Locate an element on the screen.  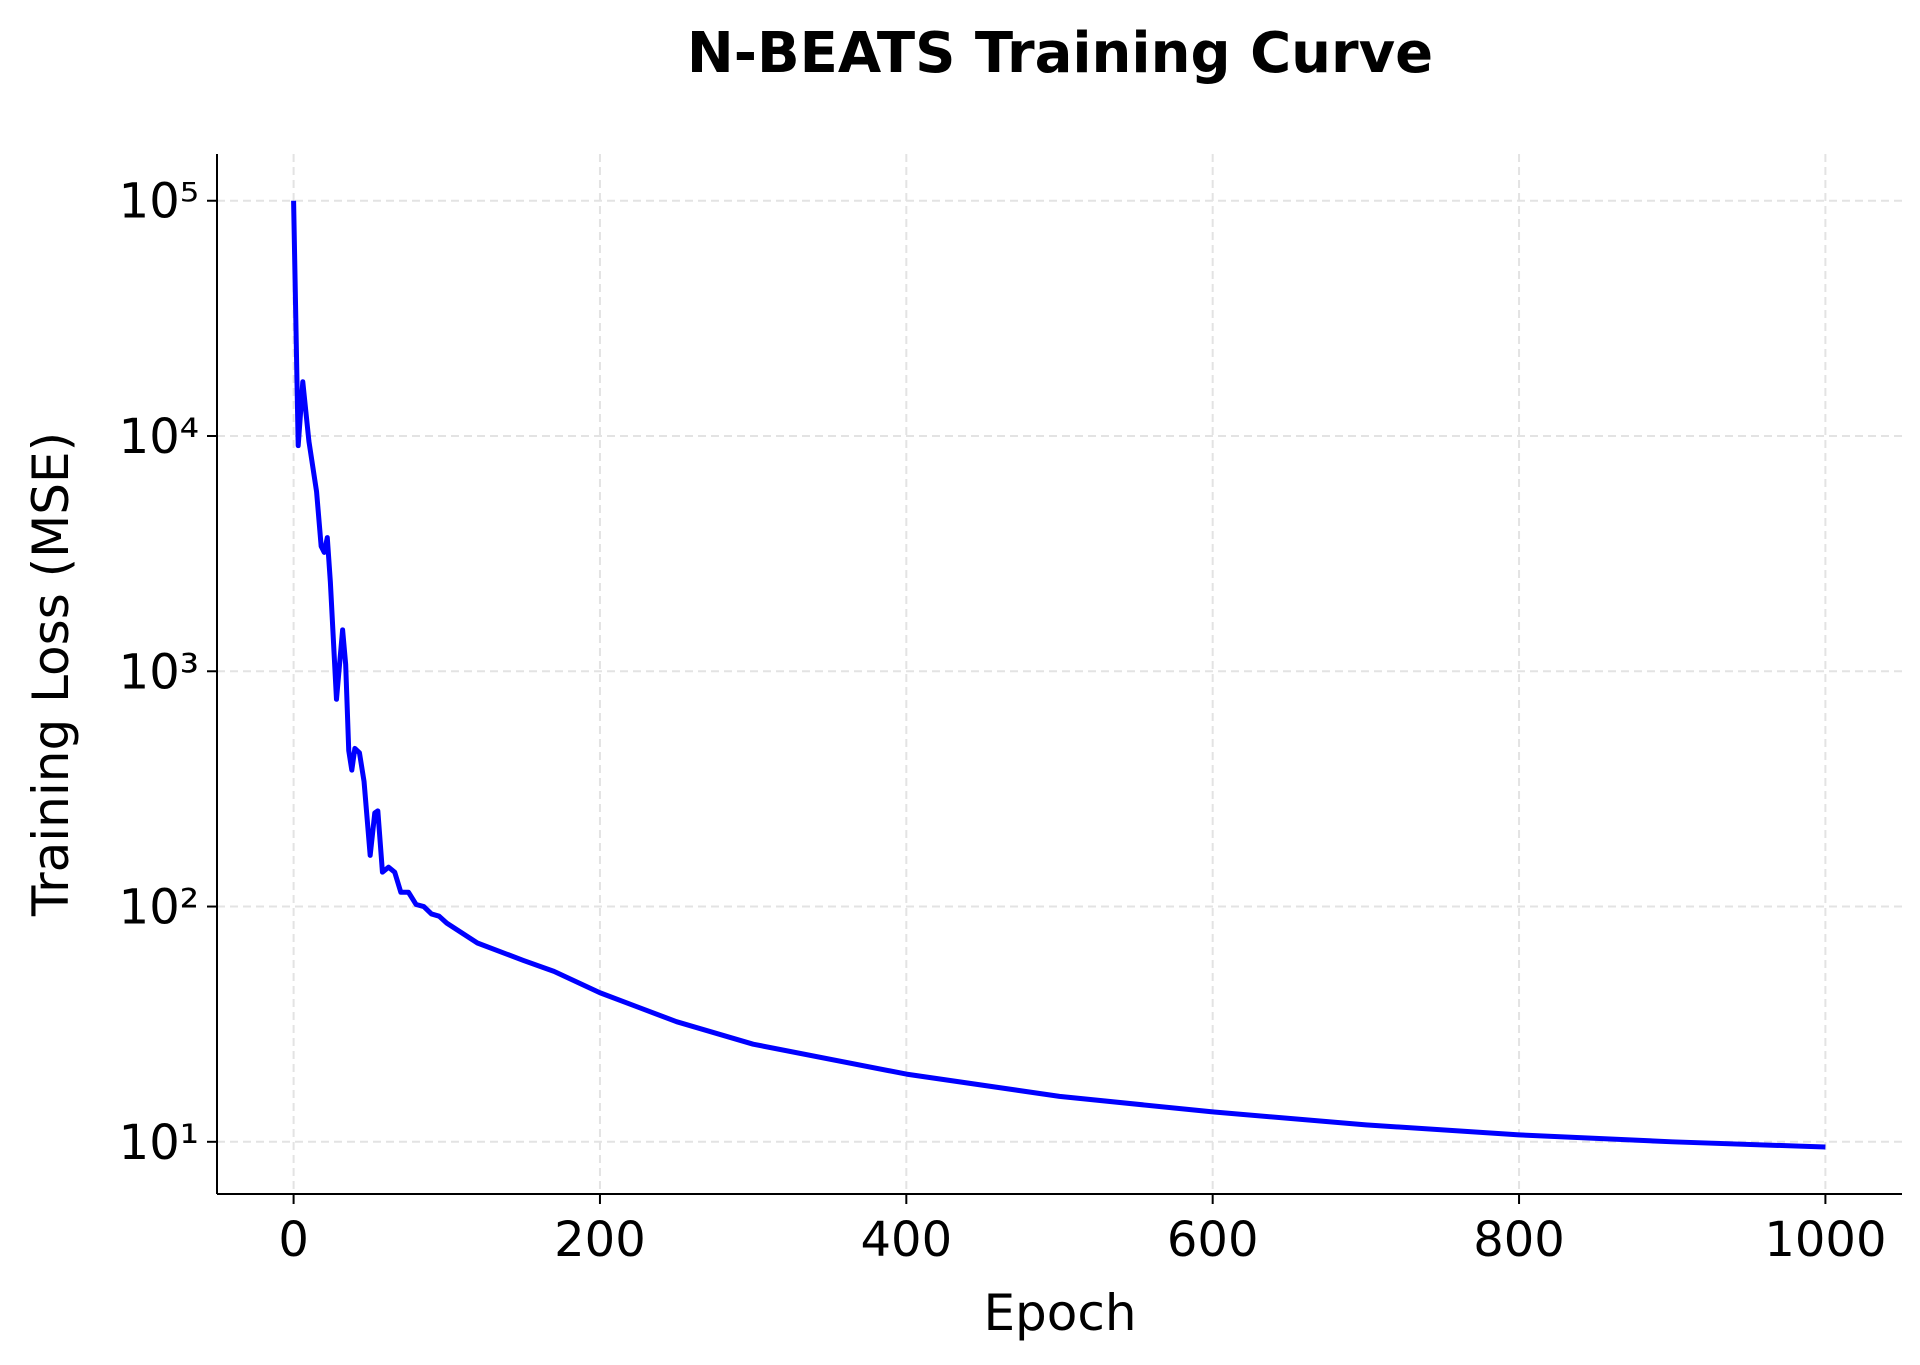
x-axis-label: Epoch is located at coordinates (1059, 1313).